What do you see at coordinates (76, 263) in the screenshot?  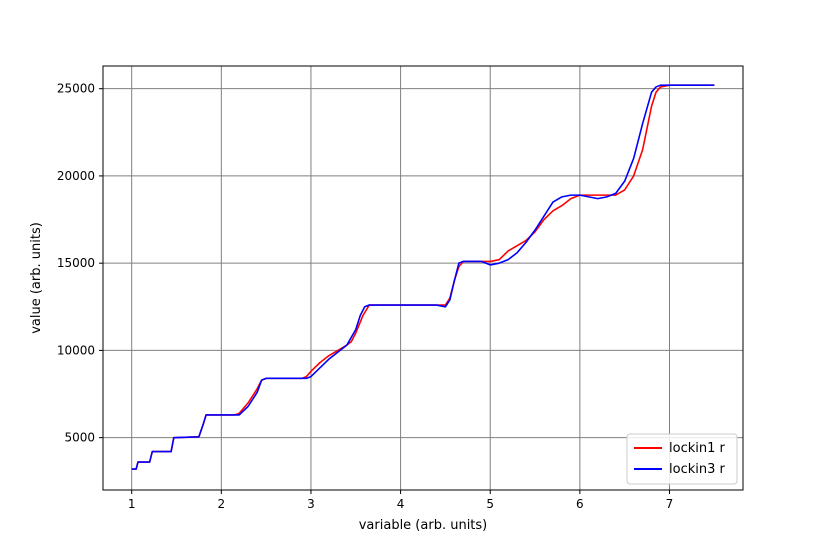 I see `y-tick-label: 15000` at bounding box center [76, 263].